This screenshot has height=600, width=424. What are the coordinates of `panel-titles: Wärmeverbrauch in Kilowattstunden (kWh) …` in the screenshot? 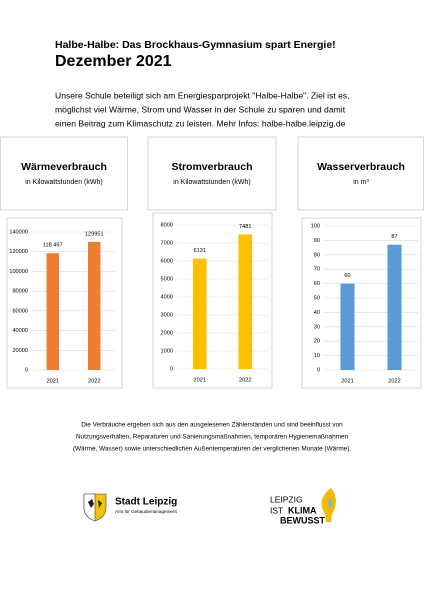 It's located at (213, 173).